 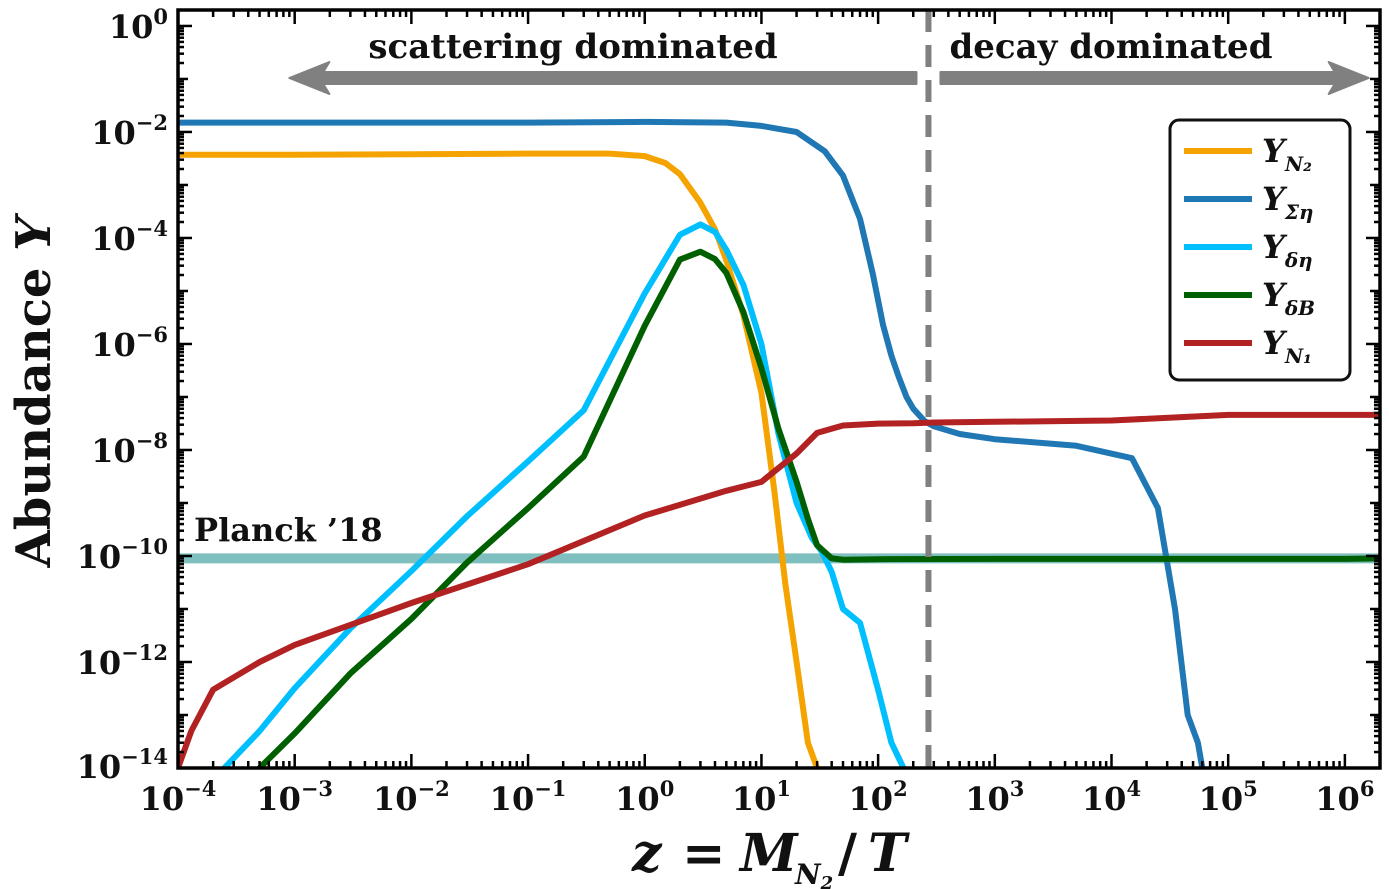 I want to click on x-tick-label: 10², so click(x=878, y=797).